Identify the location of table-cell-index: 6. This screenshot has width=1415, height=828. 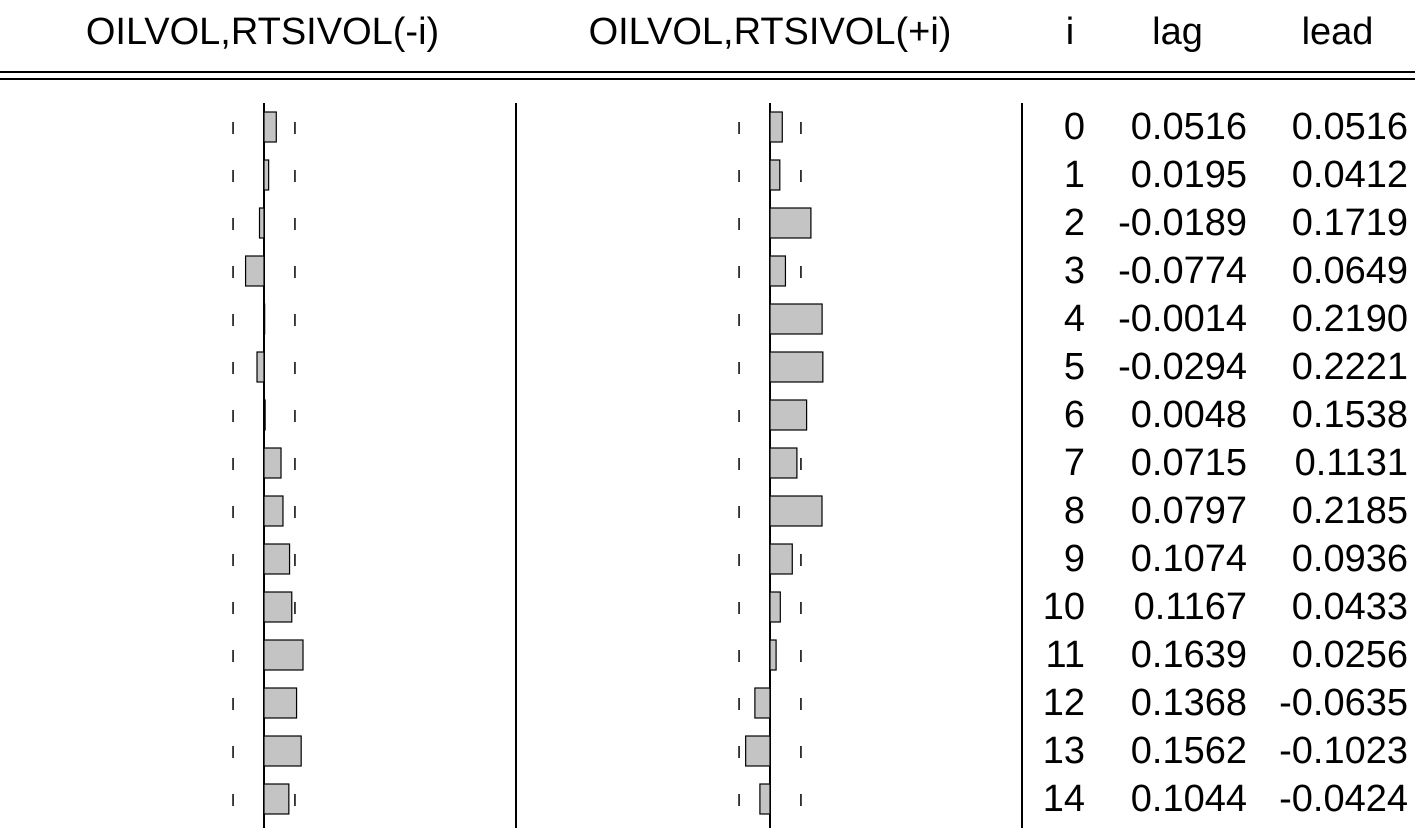
(1074, 415).